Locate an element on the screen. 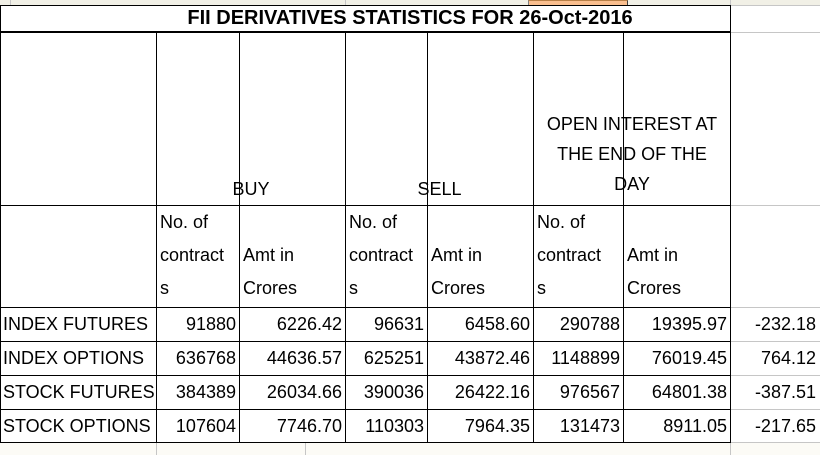 The width and height of the screenshot is (820, 455). cell-buy-contracts: 384389 is located at coordinates (205, 392).